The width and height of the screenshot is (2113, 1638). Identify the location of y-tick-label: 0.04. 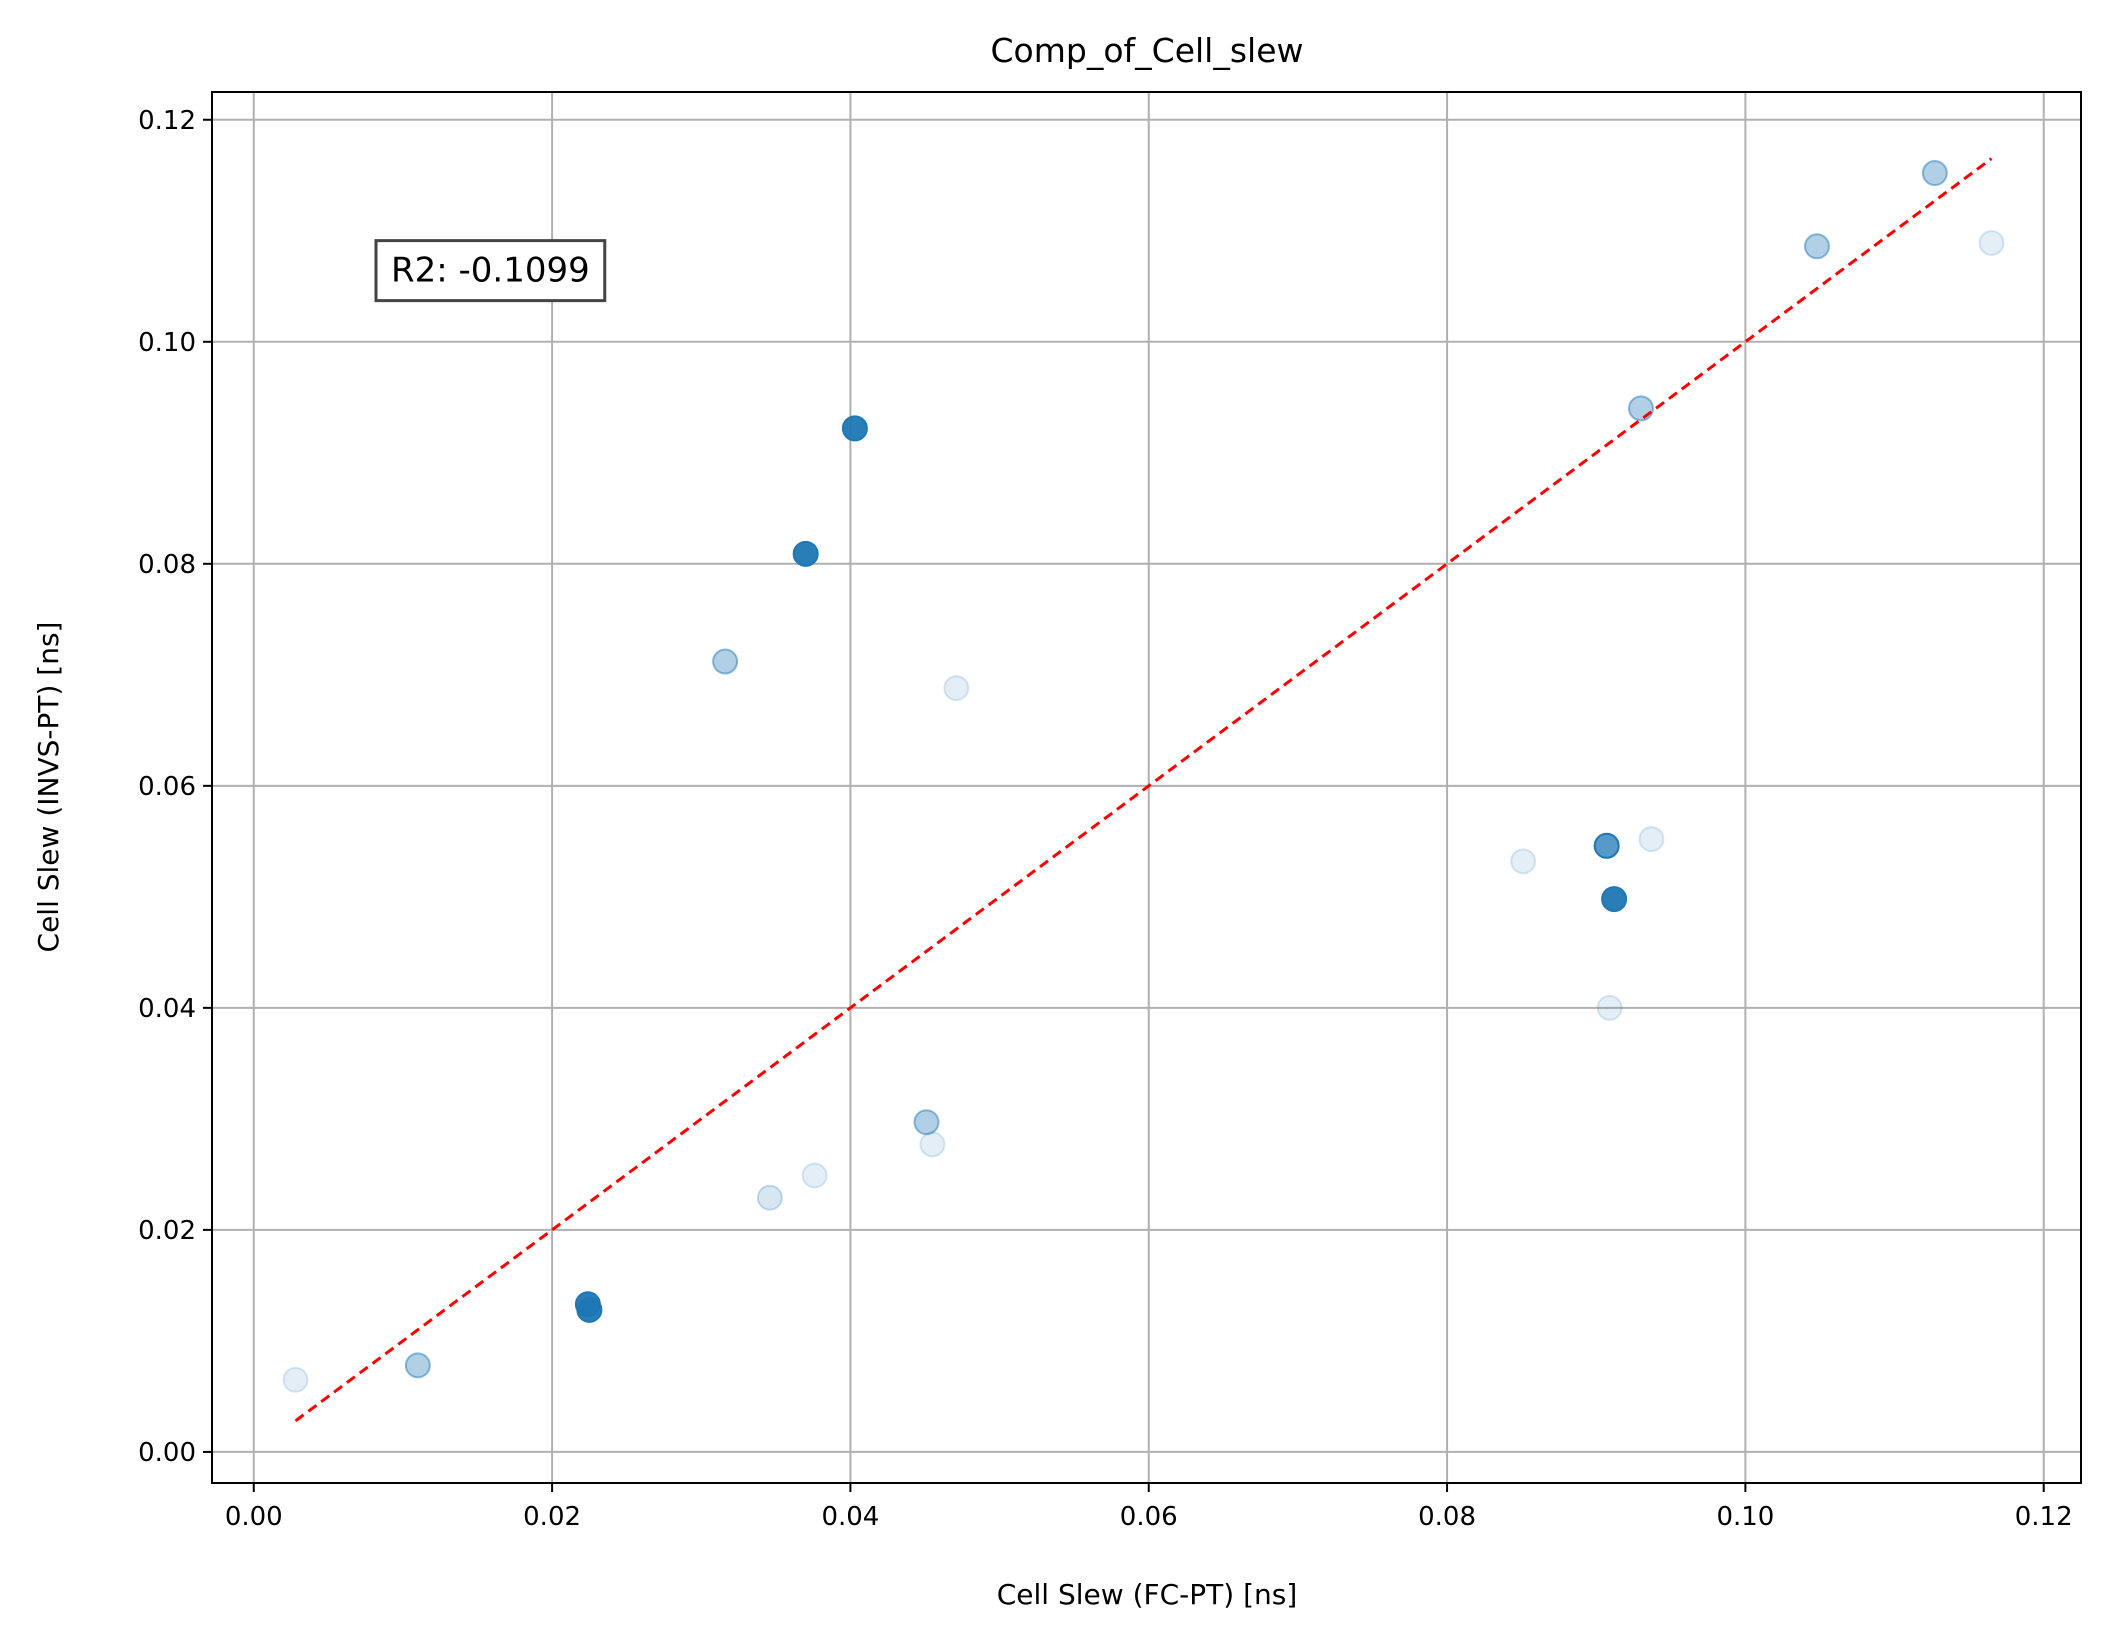
(167, 1009).